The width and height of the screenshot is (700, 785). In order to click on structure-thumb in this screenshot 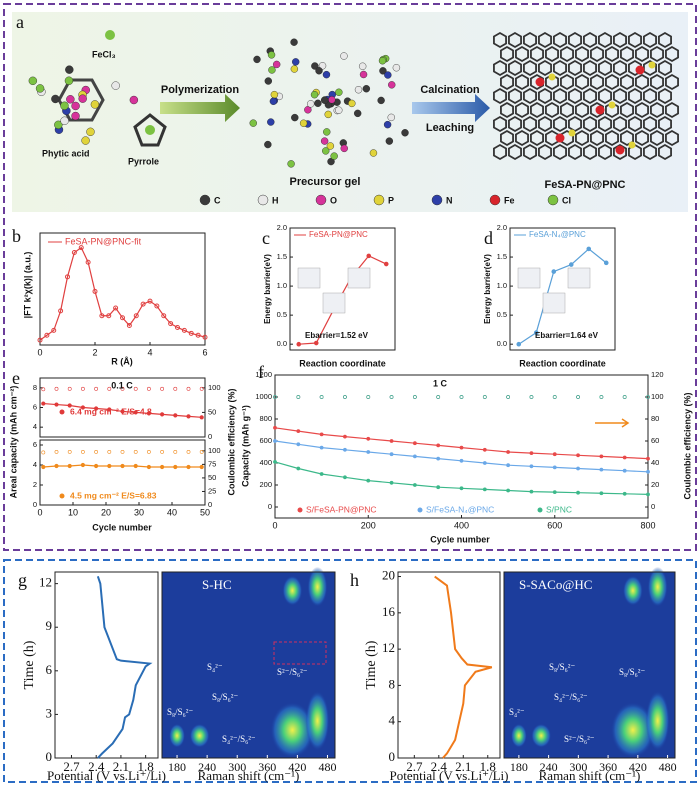, I will do `click(579, 278)`.